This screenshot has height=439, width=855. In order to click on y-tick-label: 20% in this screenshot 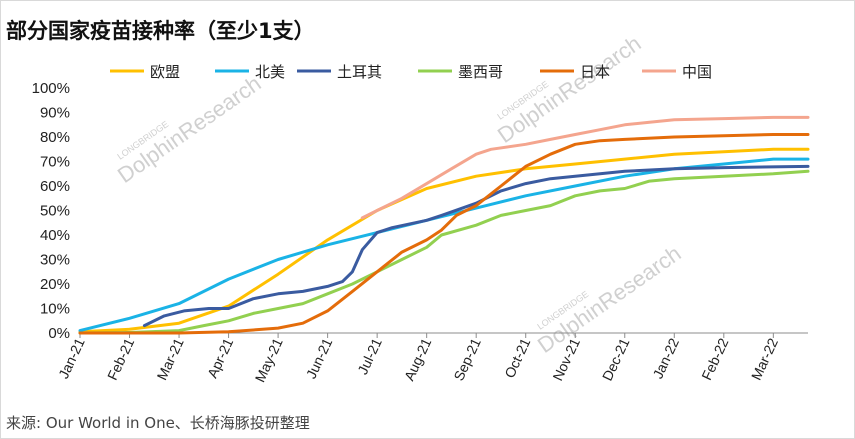, I will do `click(55, 284)`.